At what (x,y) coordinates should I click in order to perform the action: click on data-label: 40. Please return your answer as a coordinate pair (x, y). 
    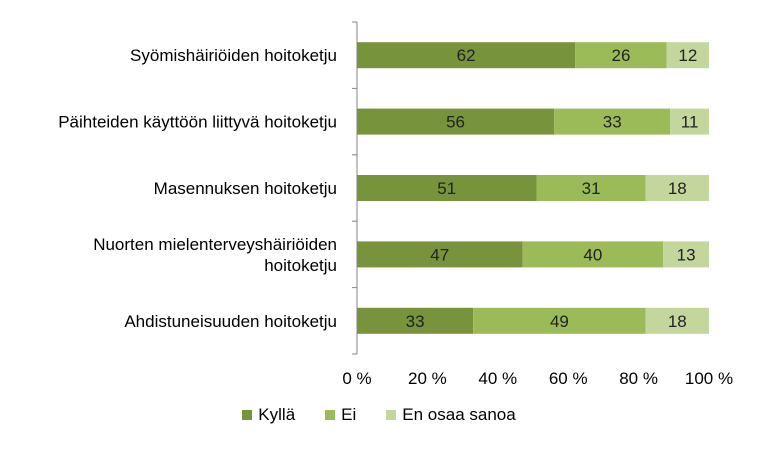
    Looking at the image, I should click on (592, 254).